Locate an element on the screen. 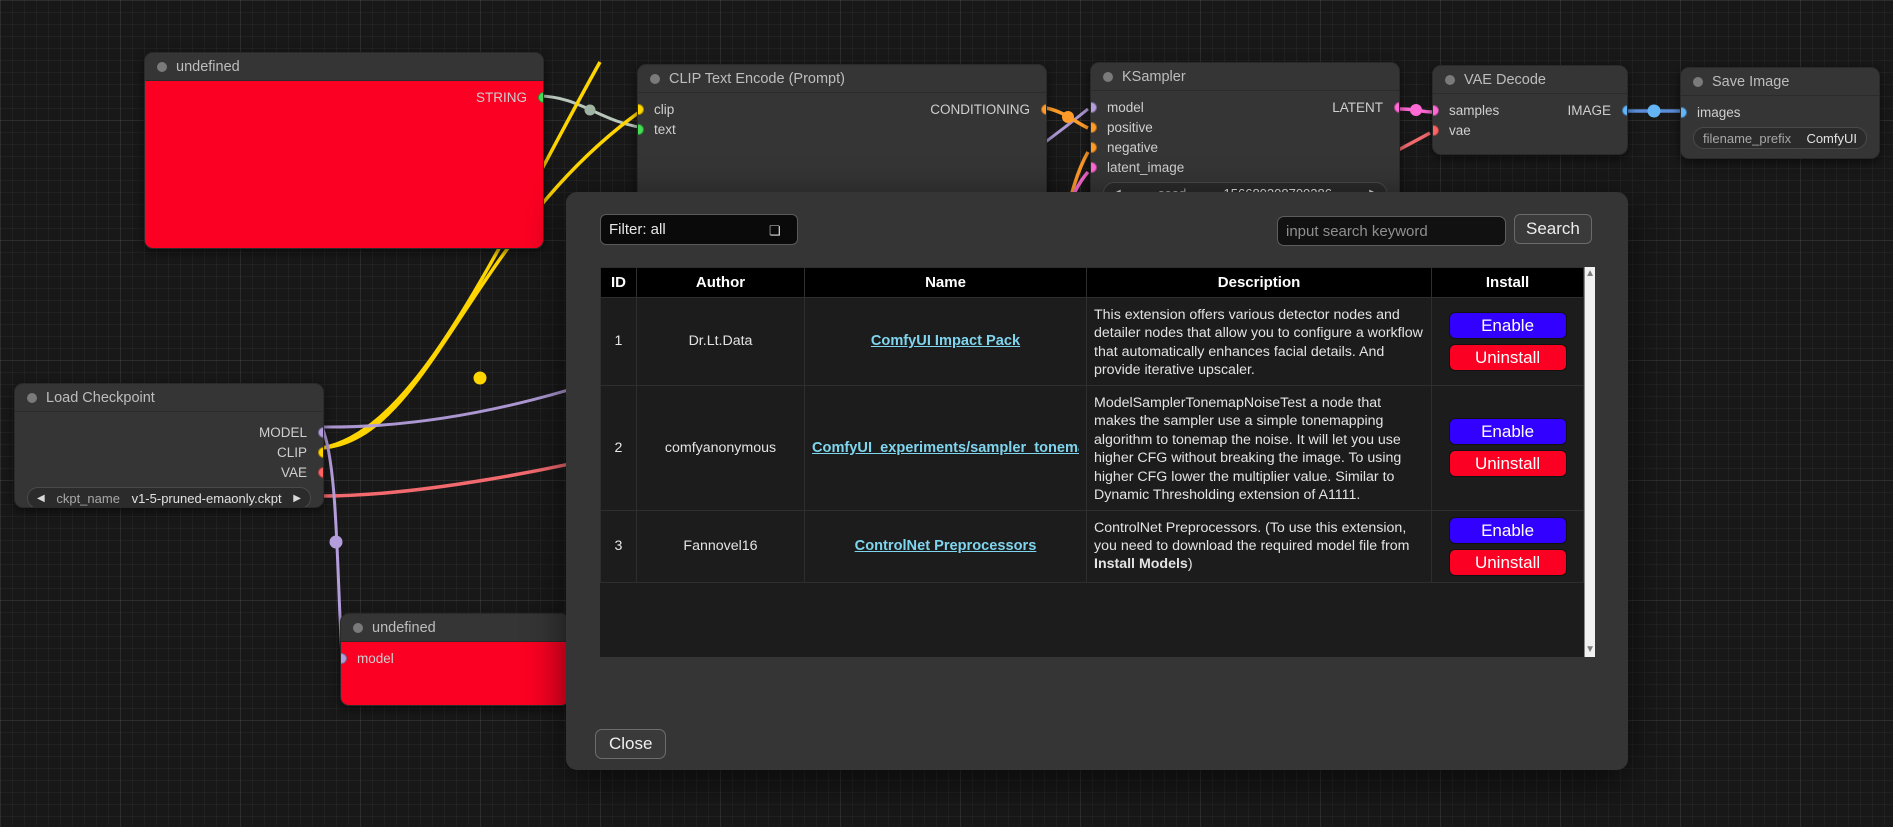  node-body: images filename_prefix ComfyUI is located at coordinates (1780, 127).